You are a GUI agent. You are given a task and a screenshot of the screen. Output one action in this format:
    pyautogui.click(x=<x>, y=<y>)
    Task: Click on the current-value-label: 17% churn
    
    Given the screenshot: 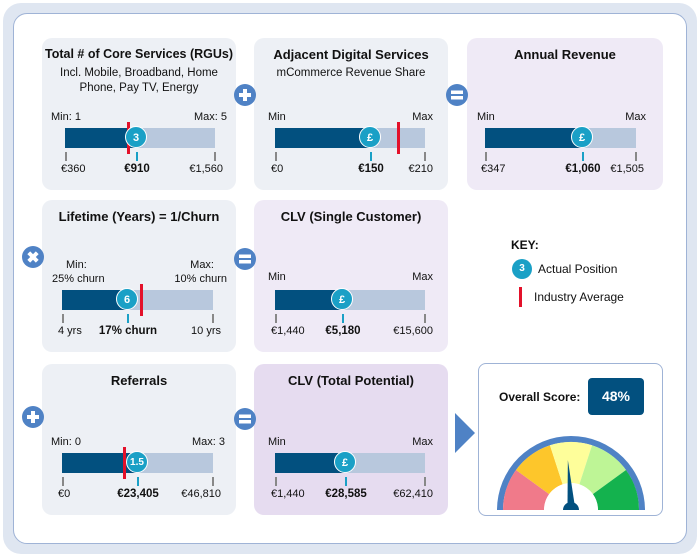 What is the action you would take?
    pyautogui.click(x=128, y=331)
    